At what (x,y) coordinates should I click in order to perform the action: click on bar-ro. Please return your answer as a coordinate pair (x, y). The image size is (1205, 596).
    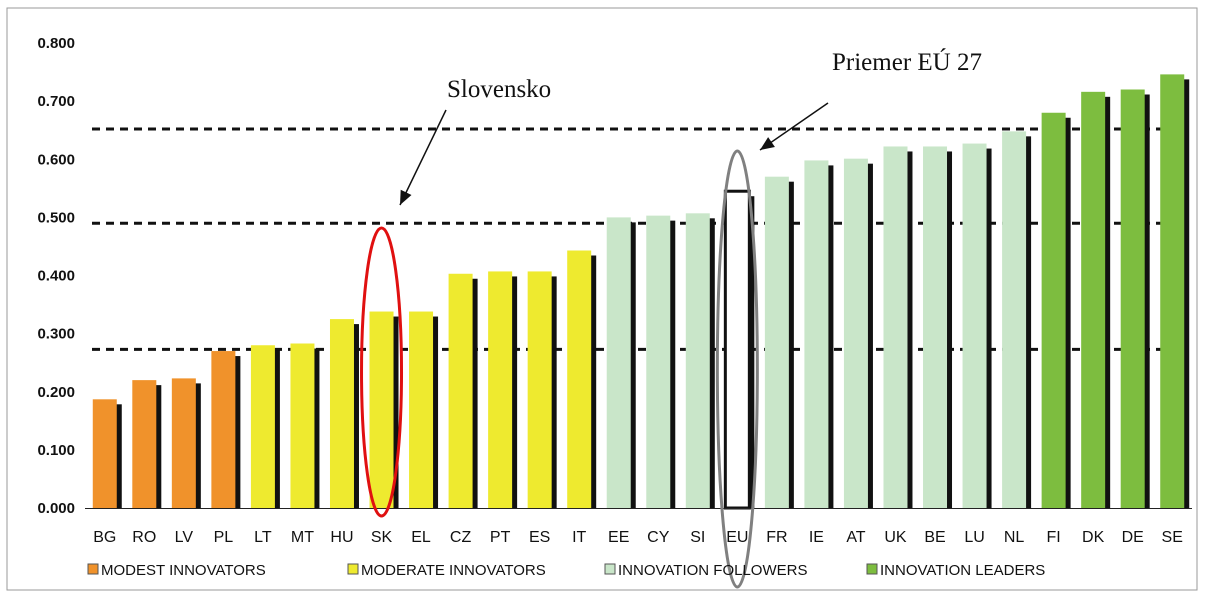
    Looking at the image, I should click on (144, 444).